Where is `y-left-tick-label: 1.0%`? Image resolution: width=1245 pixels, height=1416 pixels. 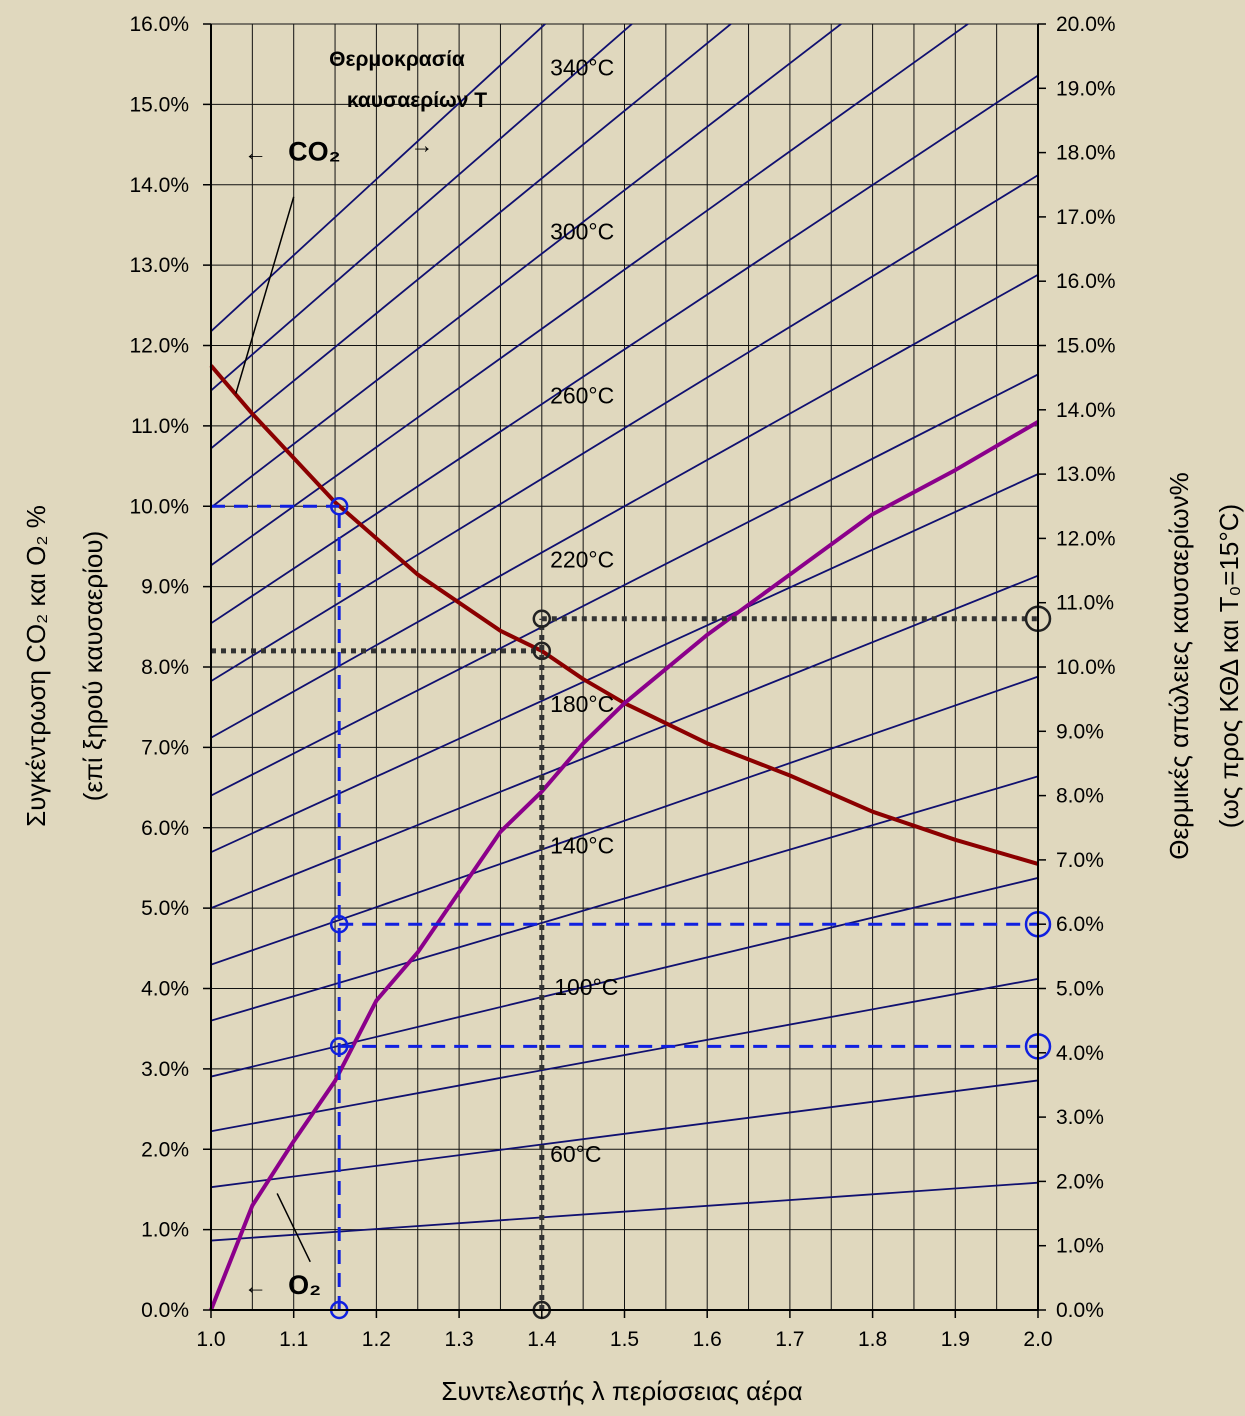
y-left-tick-label: 1.0% is located at coordinates (165, 1230).